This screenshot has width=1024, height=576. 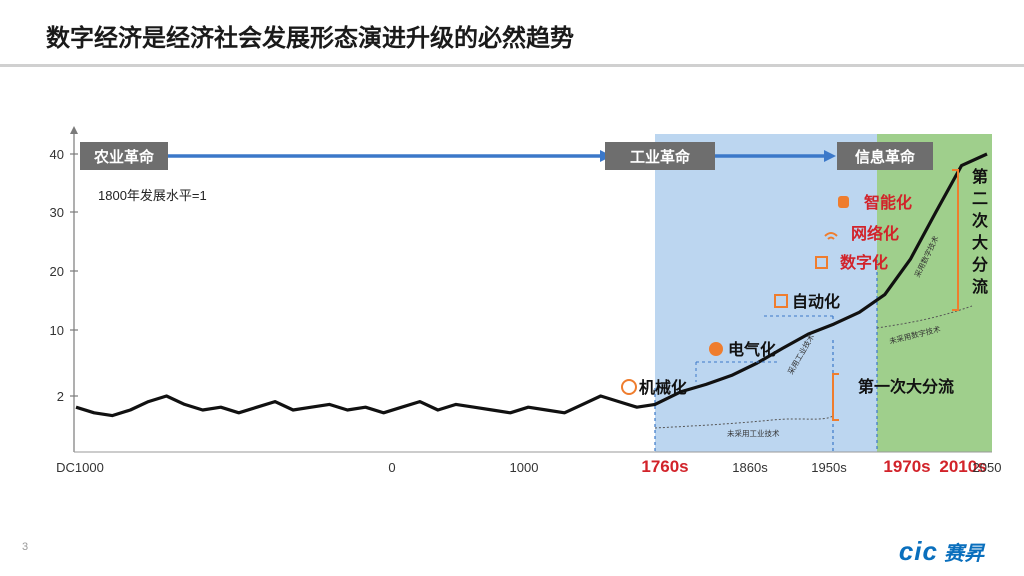 I want to click on curve-label-non-industrial: 未采用工业技术, so click(x=753, y=433).